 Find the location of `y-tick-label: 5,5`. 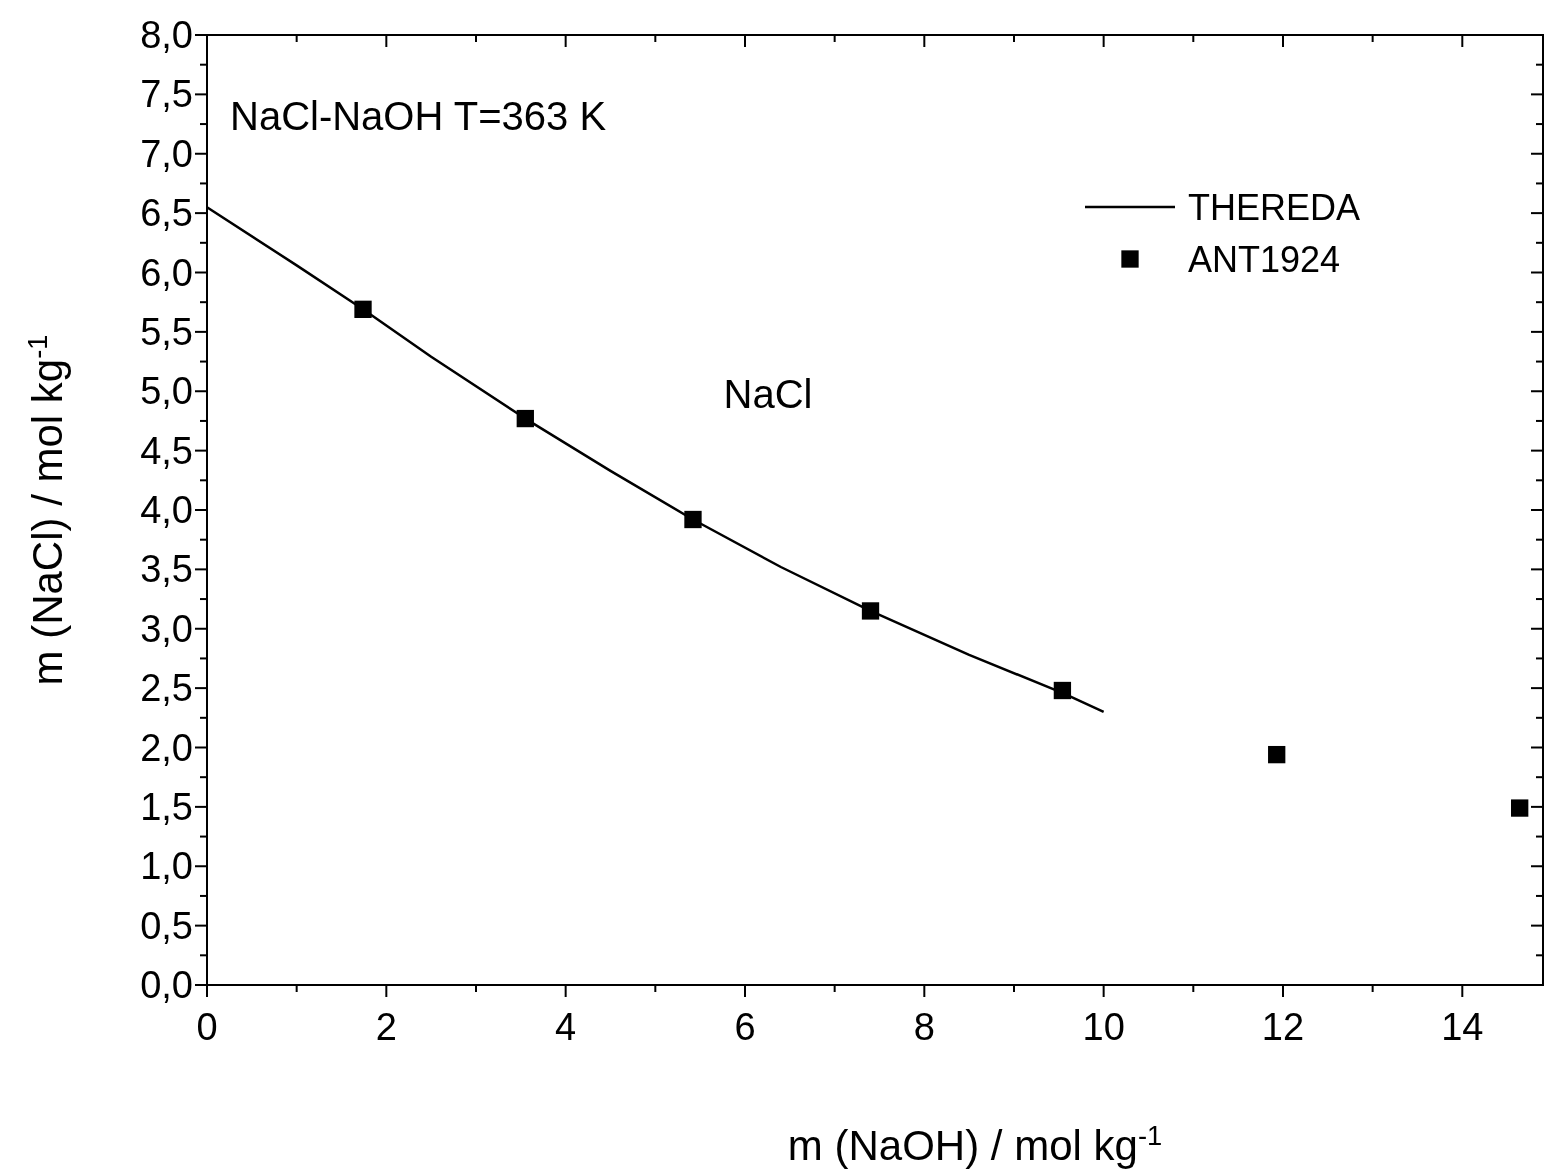

y-tick-label: 5,5 is located at coordinates (166, 331).